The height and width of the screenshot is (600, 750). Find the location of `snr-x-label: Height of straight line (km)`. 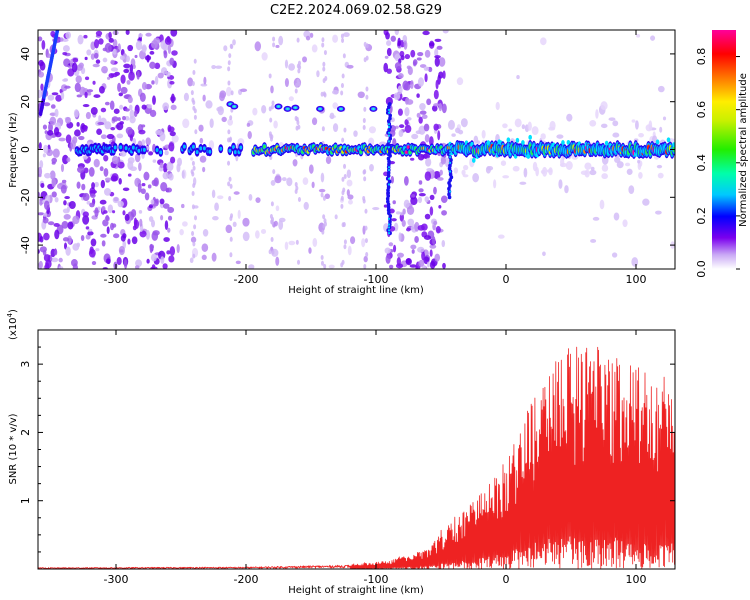

snr-x-label: Height of straight line (km) is located at coordinates (356, 590).